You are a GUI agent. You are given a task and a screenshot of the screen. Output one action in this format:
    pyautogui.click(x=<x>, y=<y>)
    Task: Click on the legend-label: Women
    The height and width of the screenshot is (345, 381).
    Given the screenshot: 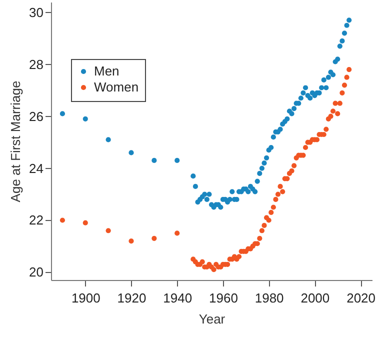 What is the action you would take?
    pyautogui.click(x=116, y=87)
    